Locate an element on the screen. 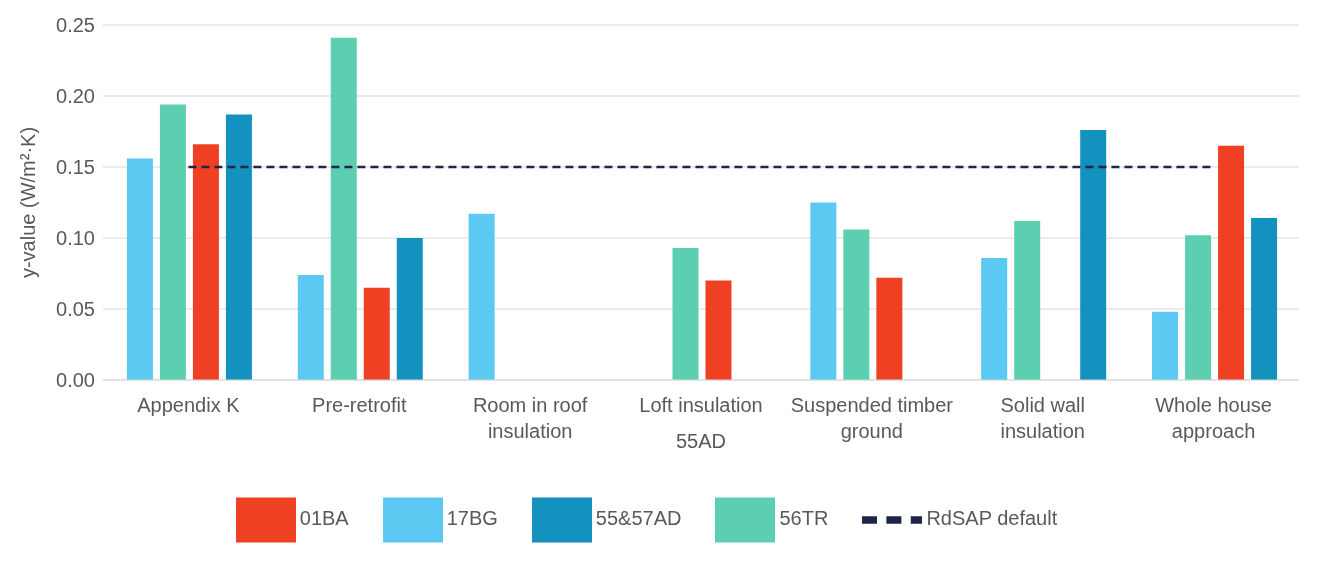 The width and height of the screenshot is (1327, 568). legend-label: 56TR is located at coordinates (804, 518).